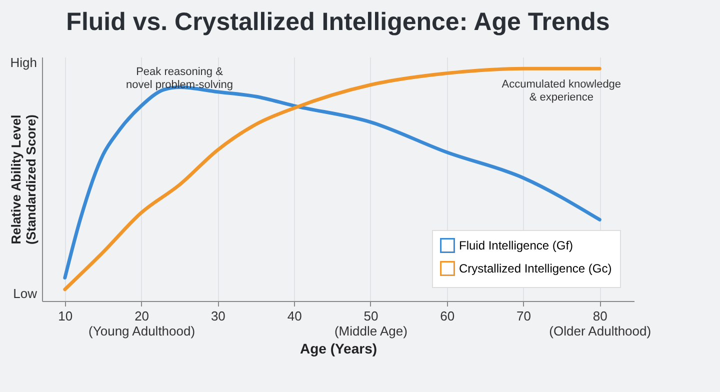 This screenshot has height=392, width=720. What do you see at coordinates (339, 348) in the screenshot?
I see `x-axis-title: Age (Years)` at bounding box center [339, 348].